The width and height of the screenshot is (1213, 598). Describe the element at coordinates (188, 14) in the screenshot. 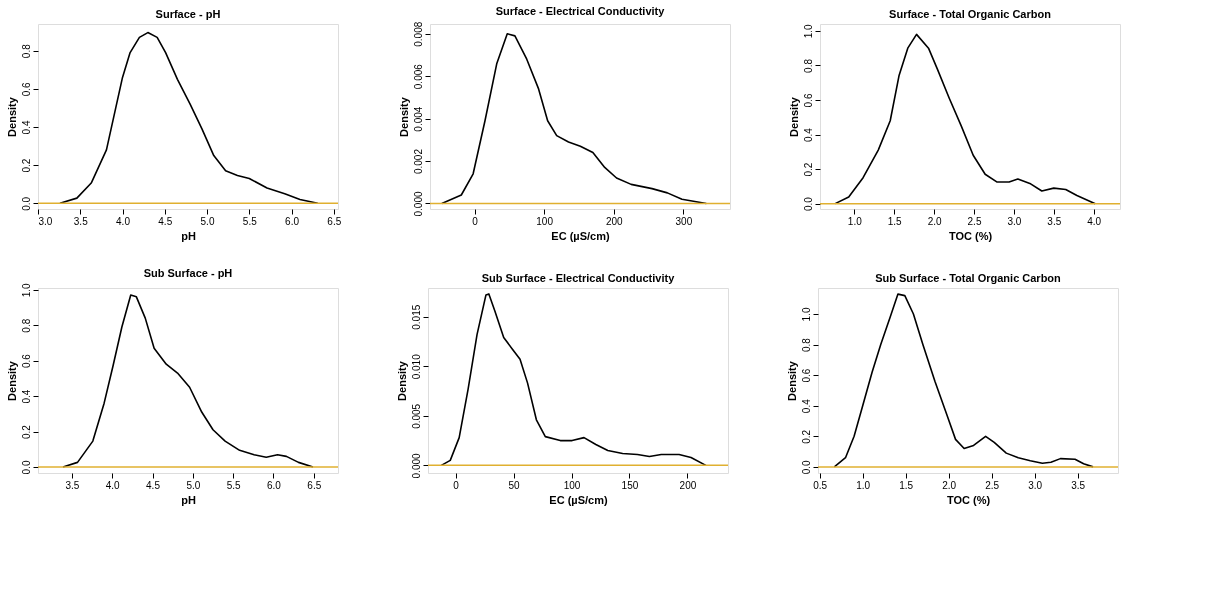

I see `chart-title: Surface - pH` at that location.